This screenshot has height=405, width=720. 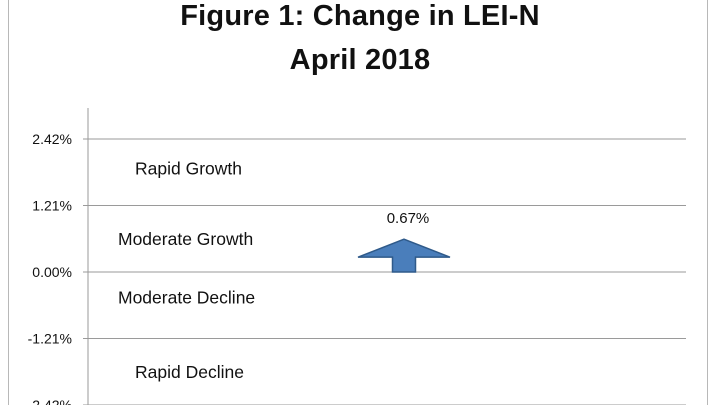 I want to click on y-tick-label: 2.42%, so click(x=52, y=139).